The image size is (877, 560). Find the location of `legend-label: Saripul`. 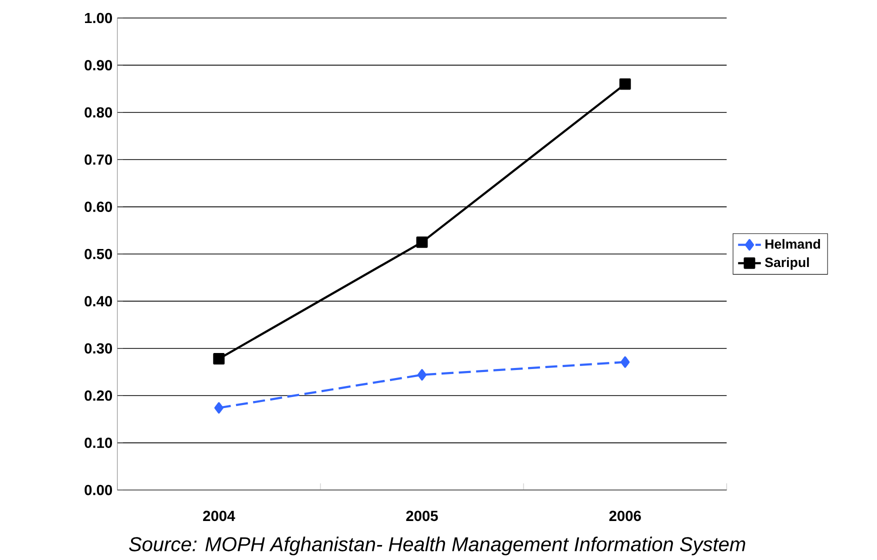

legend-label: Saripul is located at coordinates (786, 263).